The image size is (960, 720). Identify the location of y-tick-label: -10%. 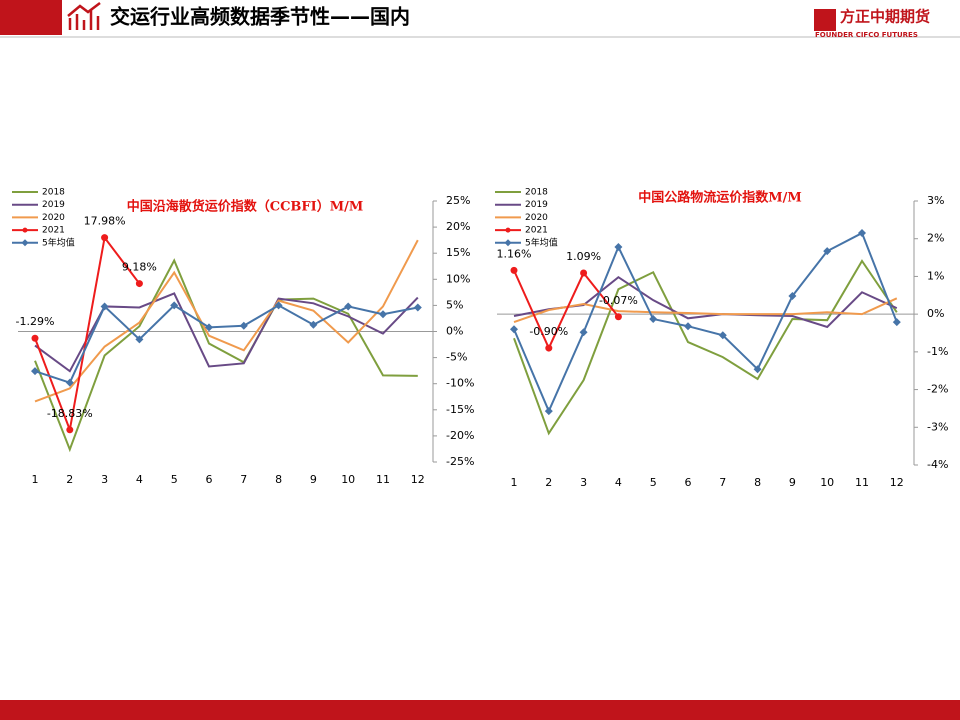
(460, 383).